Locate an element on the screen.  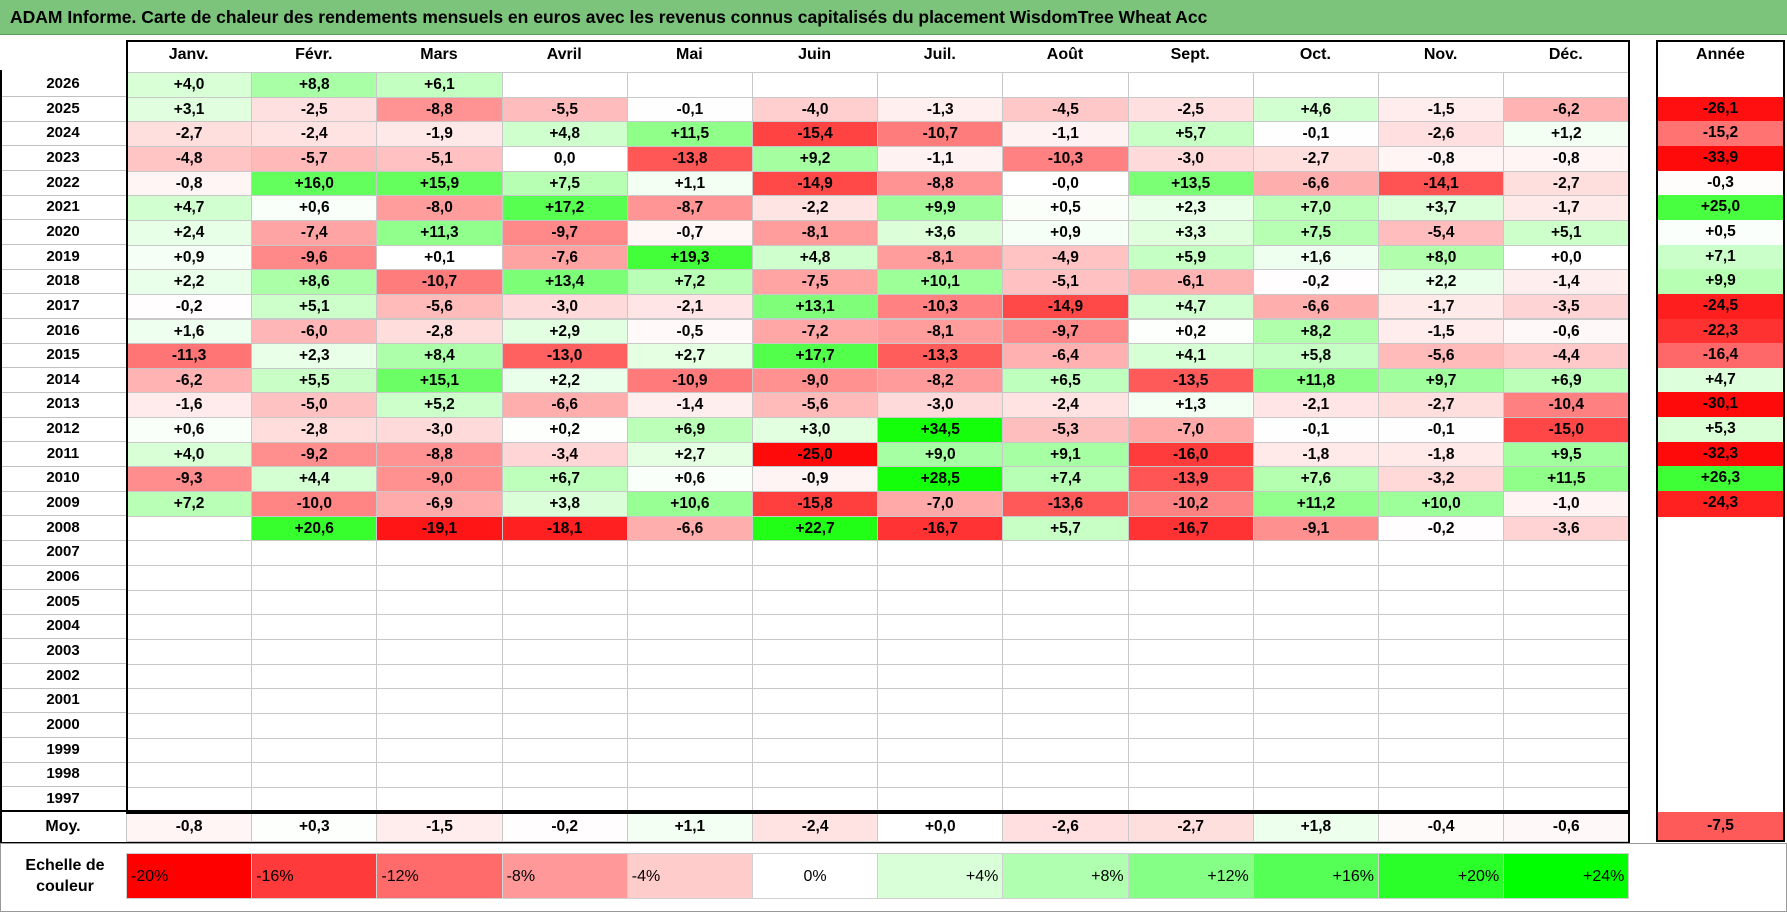
year-label: 2002 is located at coordinates (63, 675).